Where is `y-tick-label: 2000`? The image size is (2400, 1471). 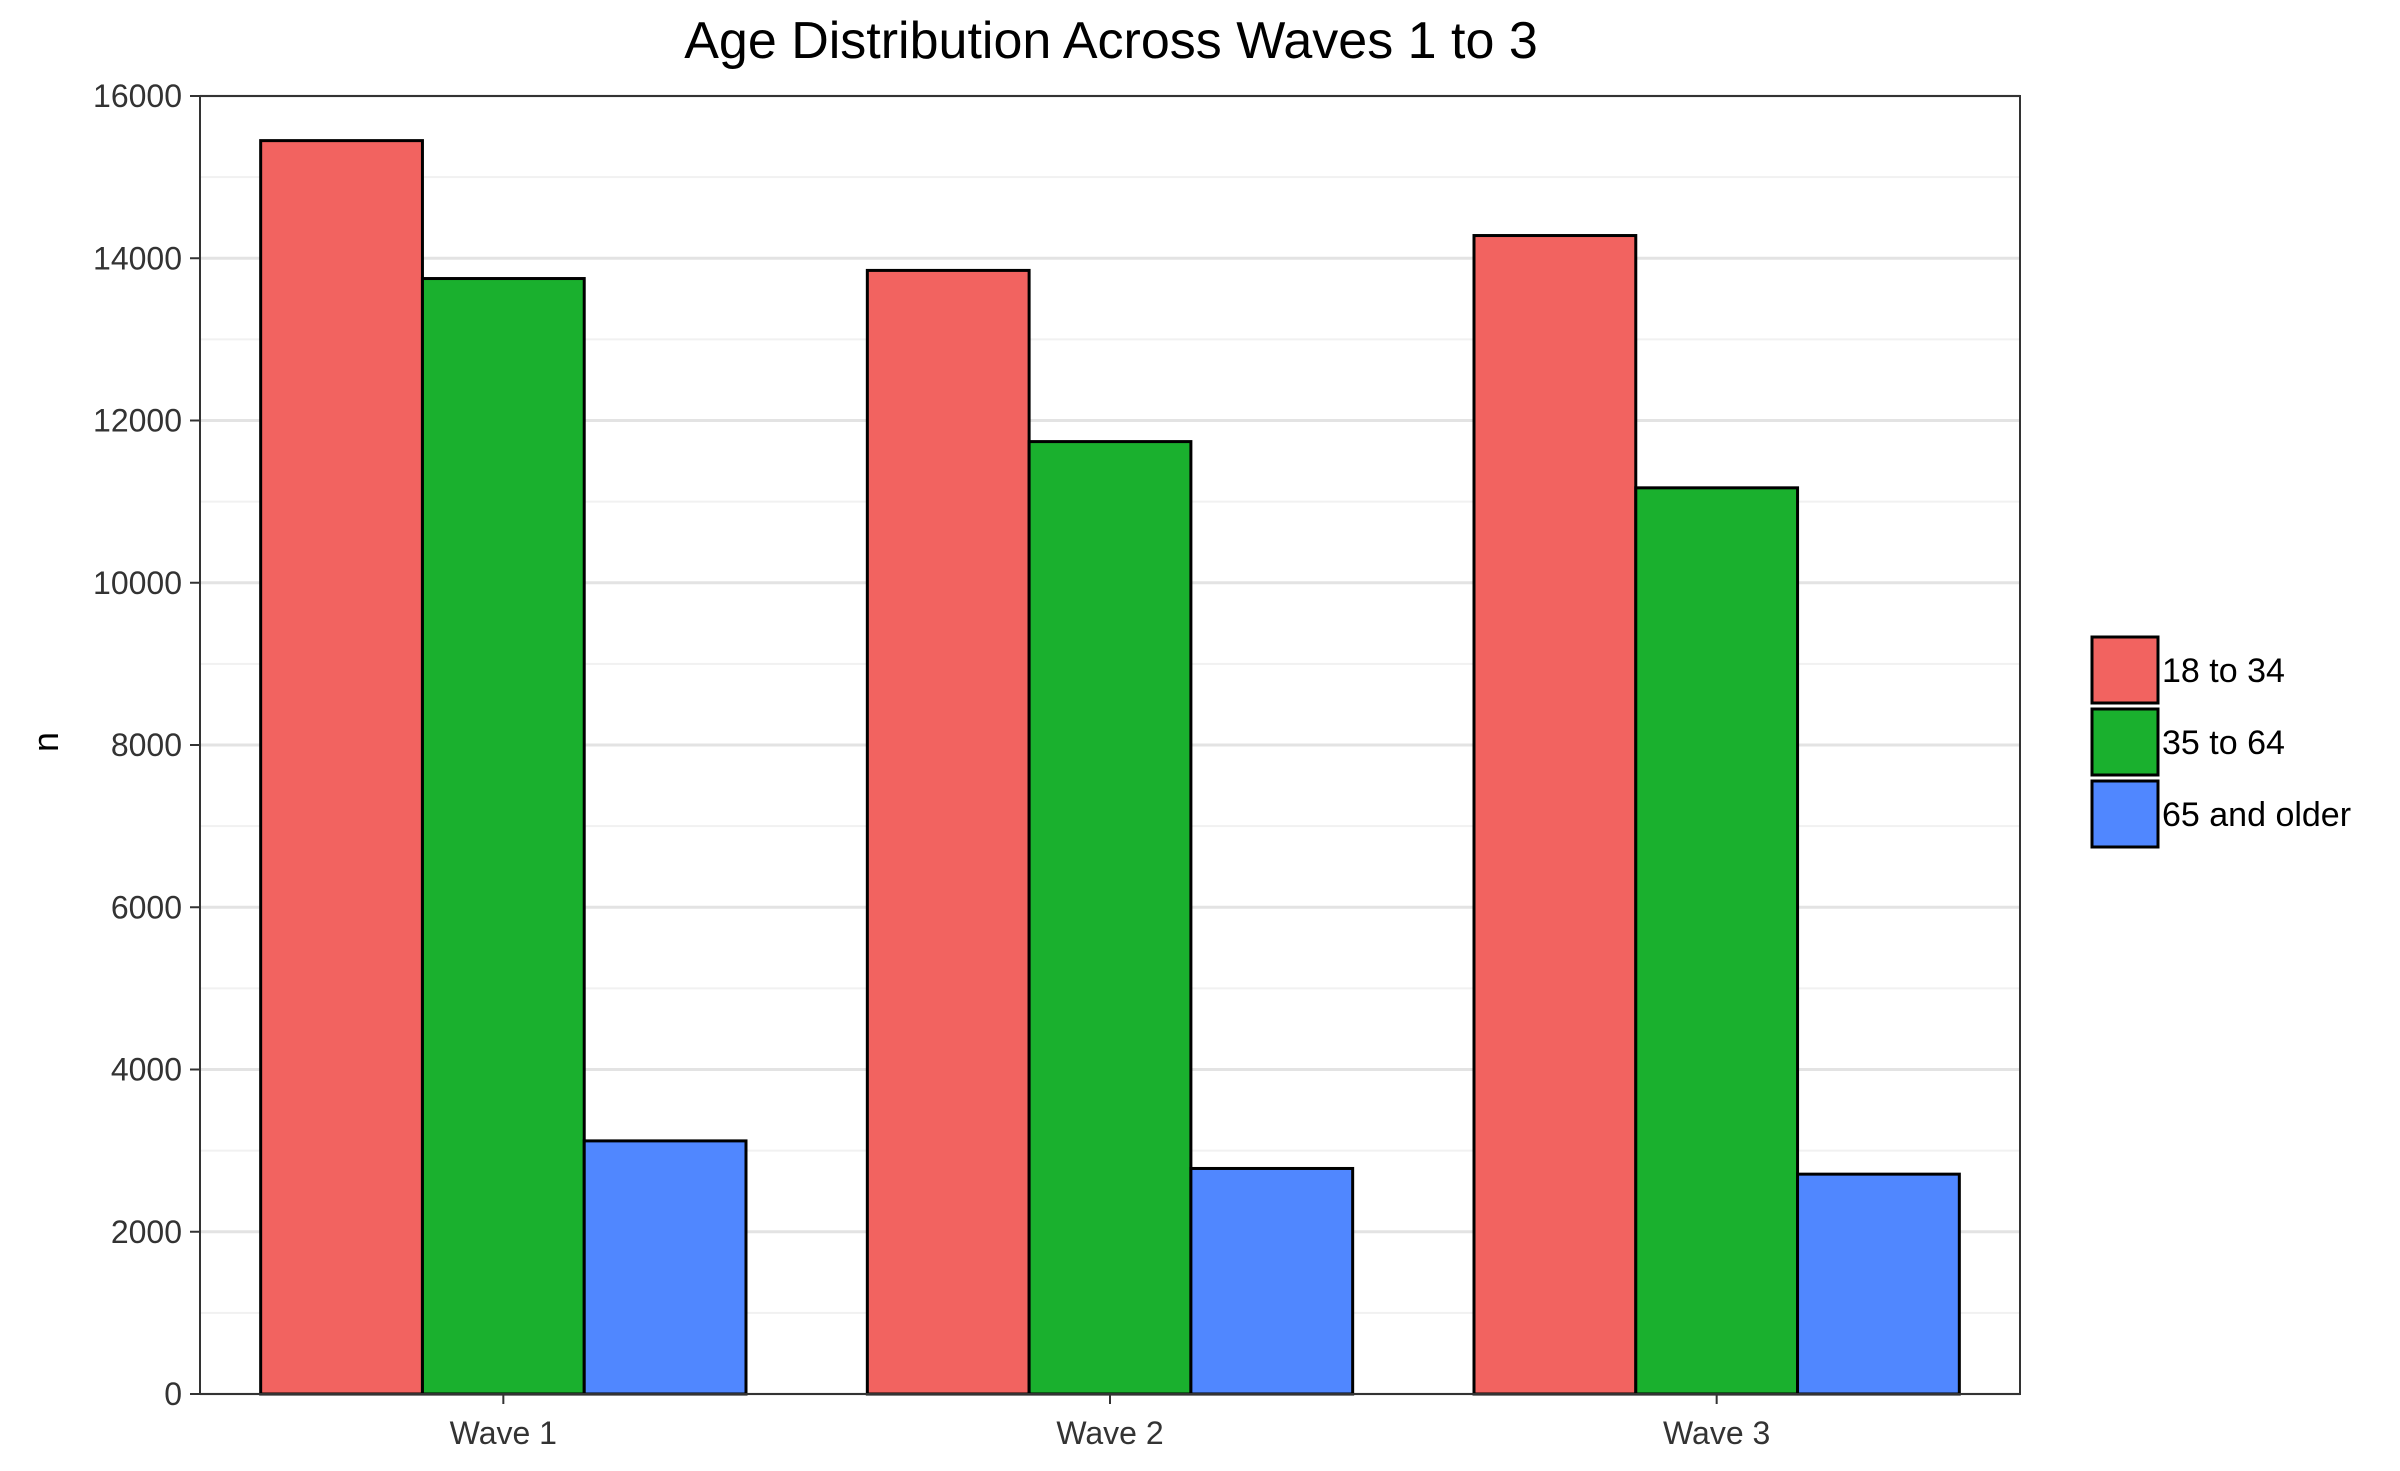 y-tick-label: 2000 is located at coordinates (146, 1232).